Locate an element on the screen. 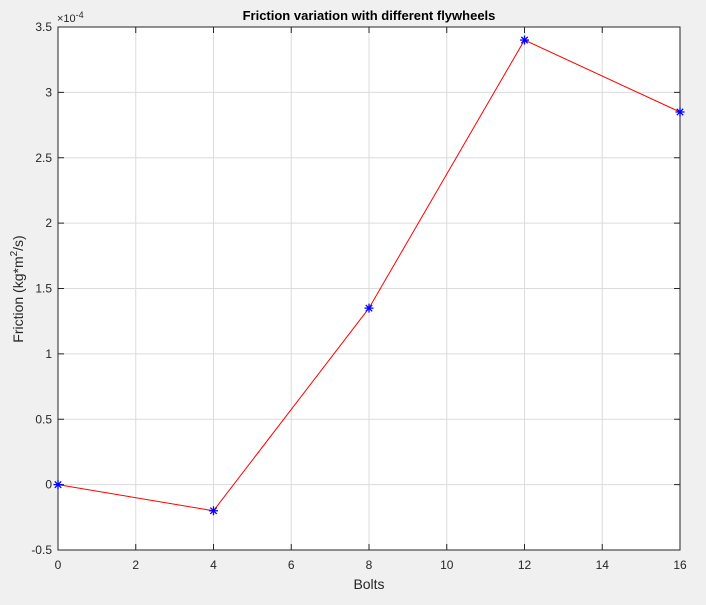  x-tick-label: 8 is located at coordinates (369, 565).